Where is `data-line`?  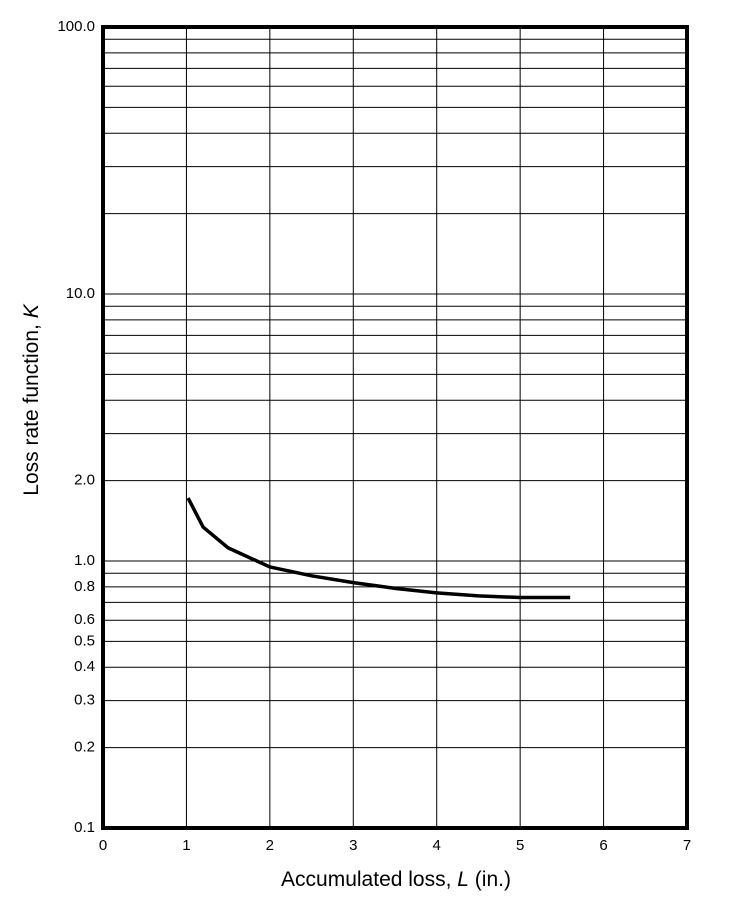 data-line is located at coordinates (378, 548).